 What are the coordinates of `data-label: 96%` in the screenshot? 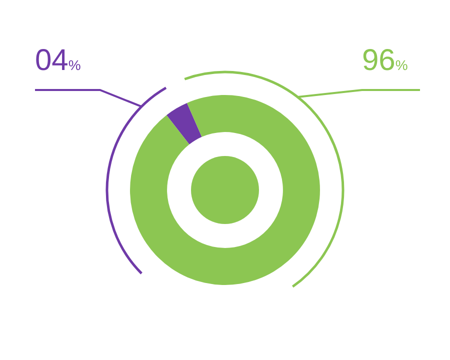 It's located at (385, 61).